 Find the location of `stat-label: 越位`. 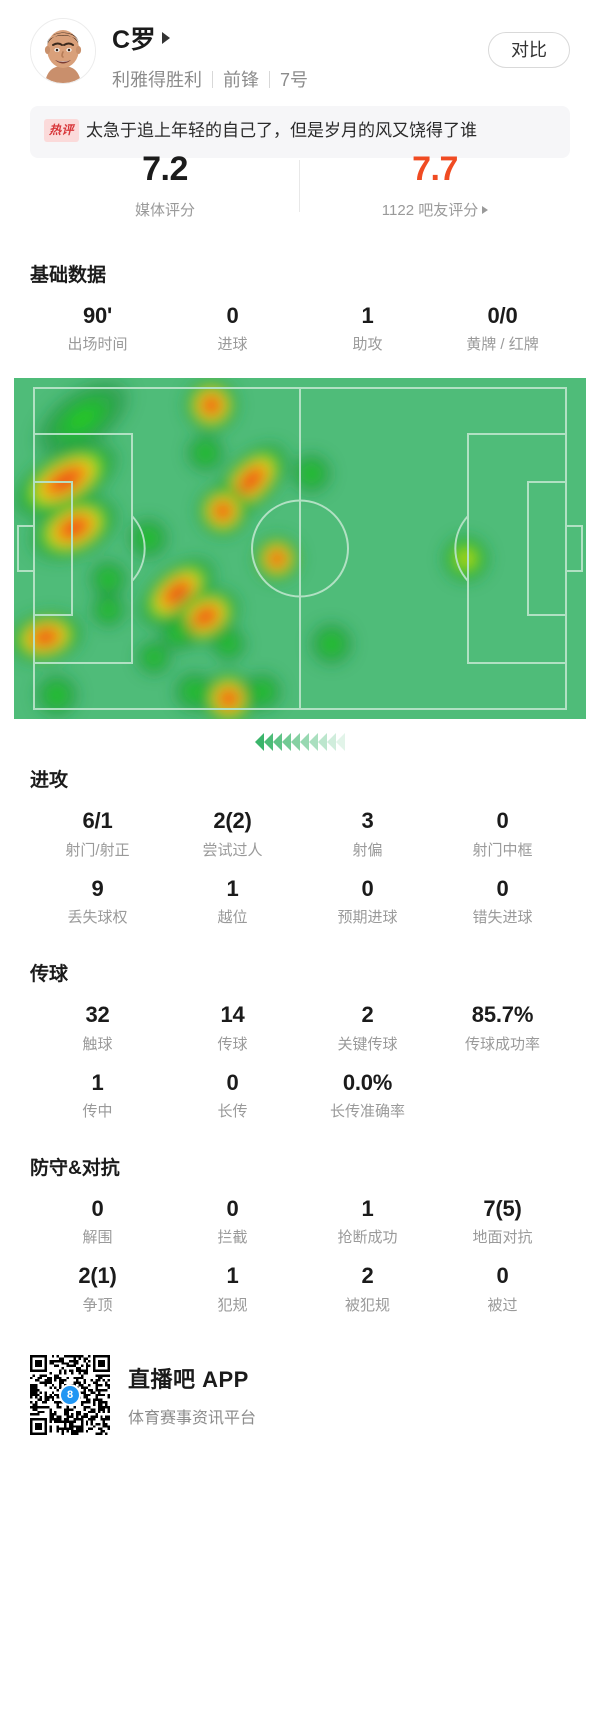

stat-label: 越位 is located at coordinates (232, 918).